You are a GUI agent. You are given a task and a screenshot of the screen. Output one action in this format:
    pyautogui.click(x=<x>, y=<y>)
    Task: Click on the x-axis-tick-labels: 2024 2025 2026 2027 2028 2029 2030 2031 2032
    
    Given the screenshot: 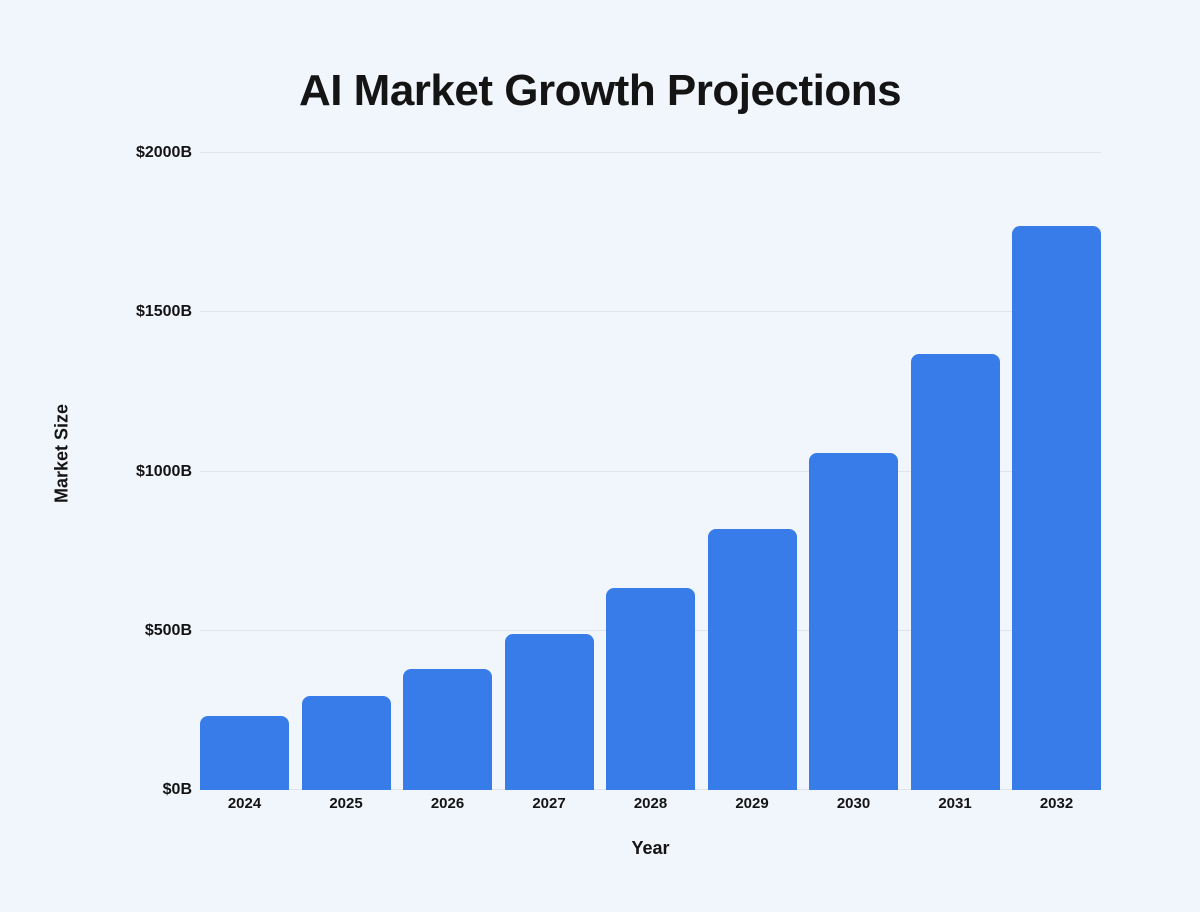 What is the action you would take?
    pyautogui.click(x=650, y=805)
    